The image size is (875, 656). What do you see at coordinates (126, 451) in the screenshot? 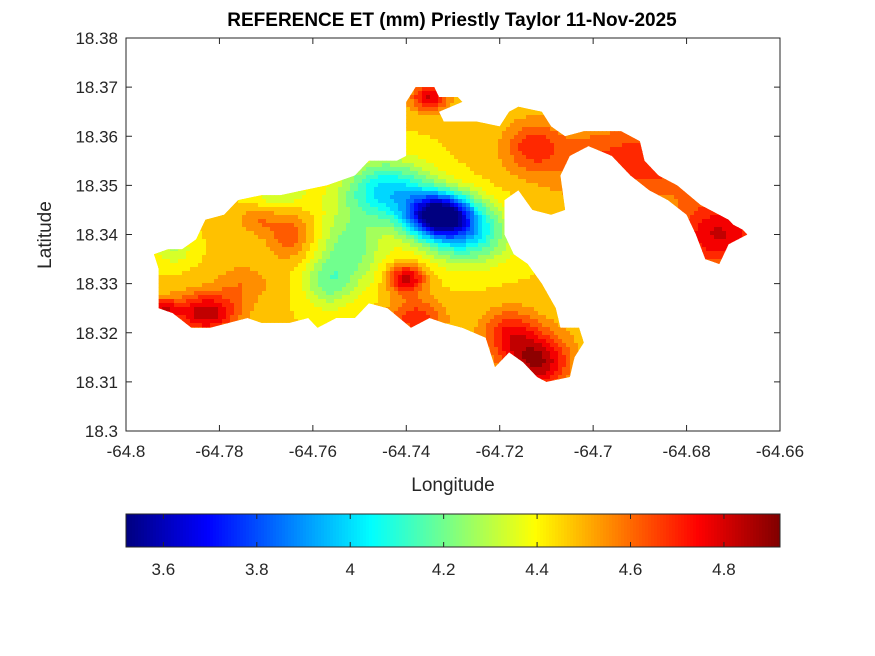
I see `x-tick-label: -64.8` at bounding box center [126, 451].